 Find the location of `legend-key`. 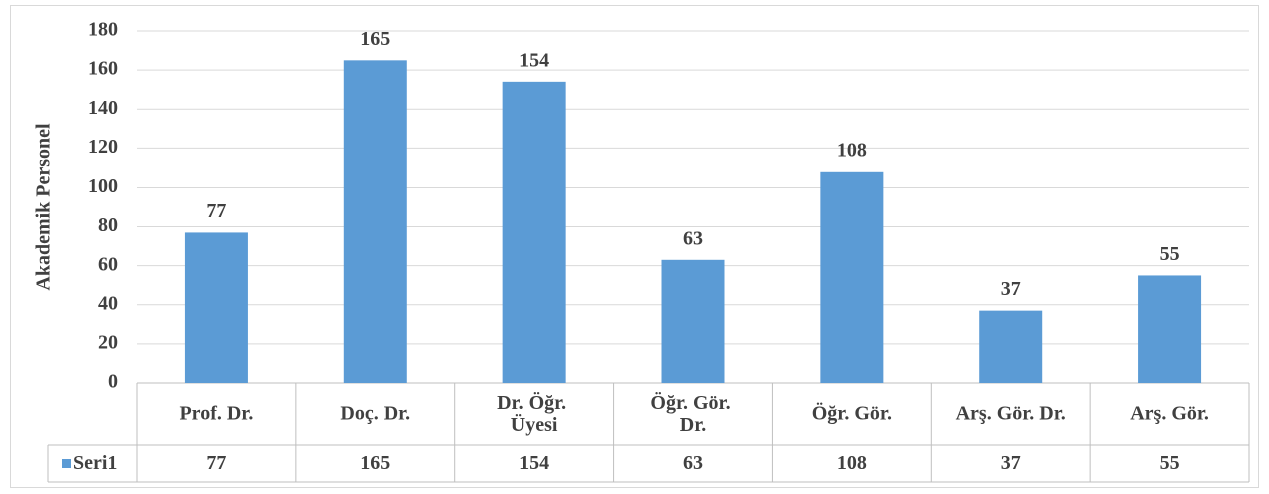

legend-key is located at coordinates (66, 463).